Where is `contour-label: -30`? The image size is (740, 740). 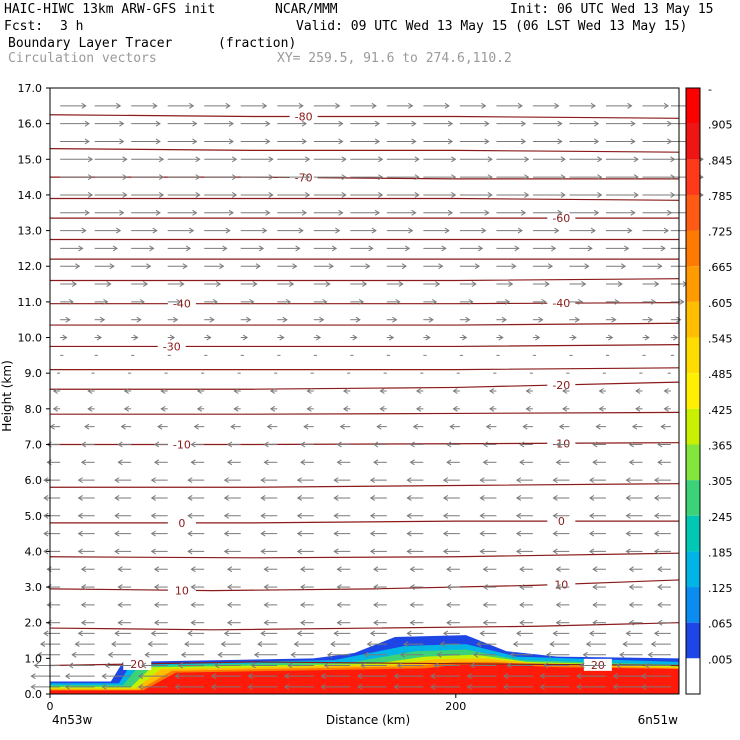 contour-label: -30 is located at coordinates (172, 346).